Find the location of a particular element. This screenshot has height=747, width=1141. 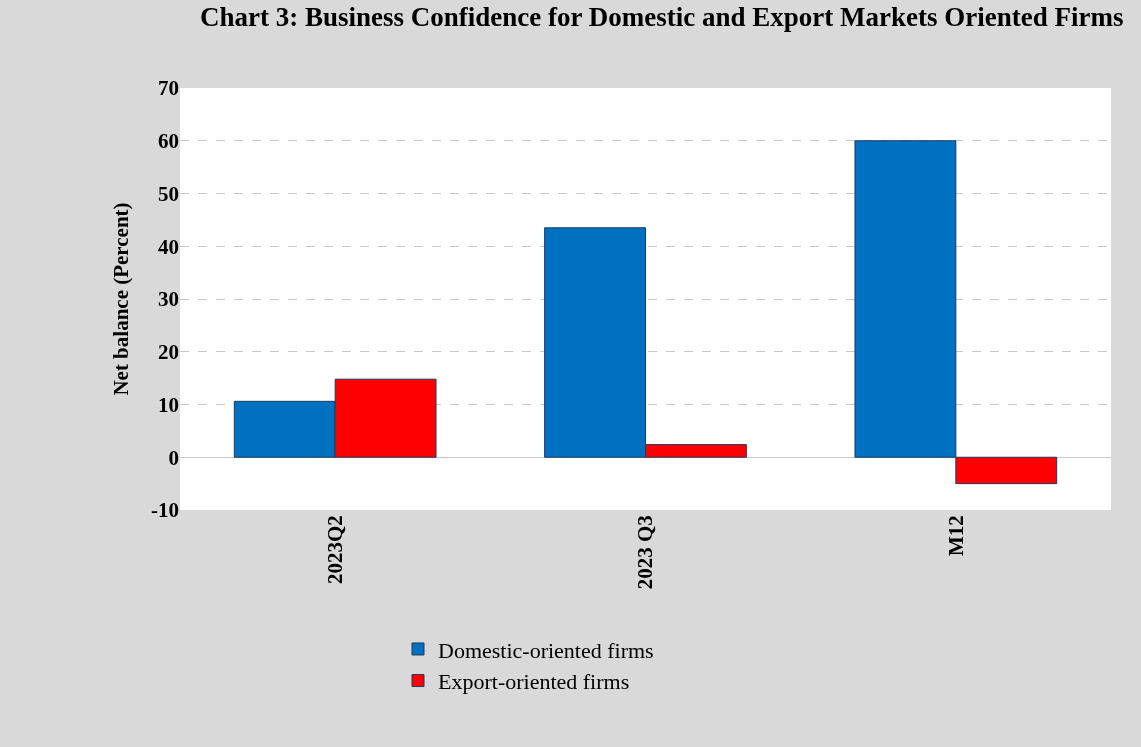

y-tick-label: 50 is located at coordinates (168, 193).